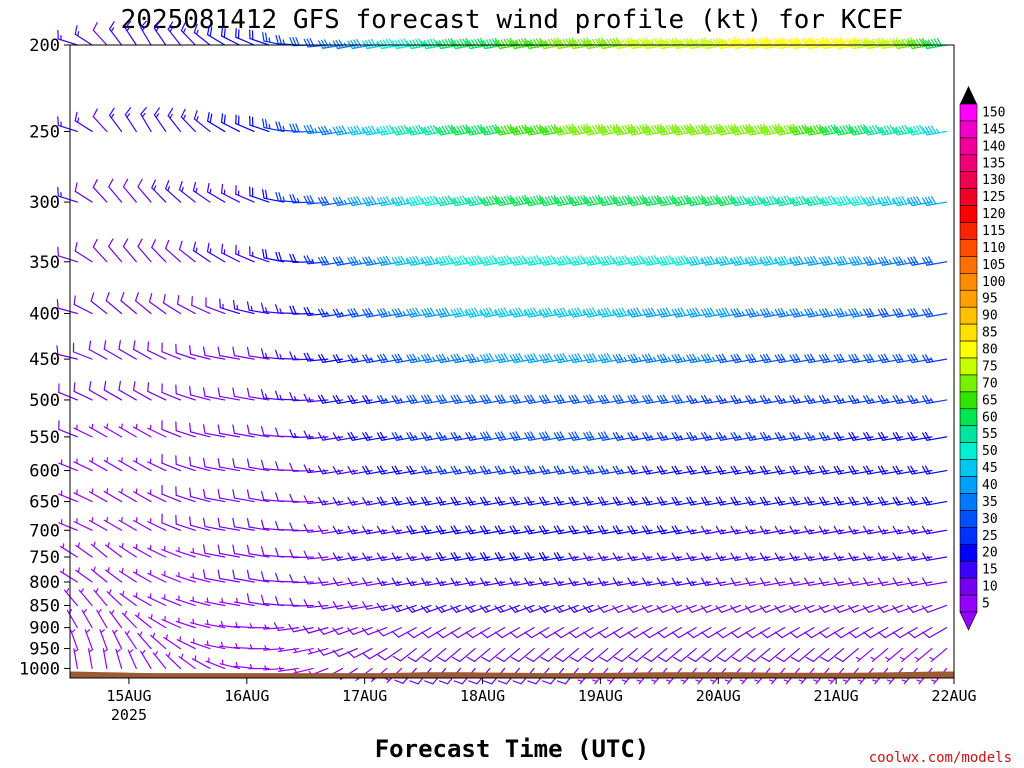 The height and width of the screenshot is (768, 1024). Describe the element at coordinates (512, 674) in the screenshot. I see `surface-terrain` at that location.